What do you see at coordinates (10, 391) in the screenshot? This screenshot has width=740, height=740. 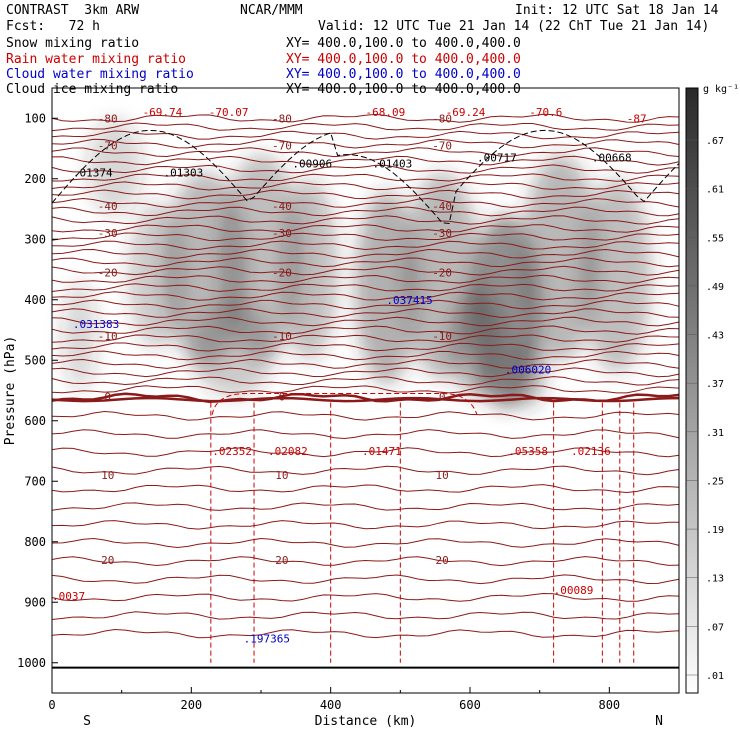 I see `y-axis-label: Pressure (hPa)` at bounding box center [10, 391].